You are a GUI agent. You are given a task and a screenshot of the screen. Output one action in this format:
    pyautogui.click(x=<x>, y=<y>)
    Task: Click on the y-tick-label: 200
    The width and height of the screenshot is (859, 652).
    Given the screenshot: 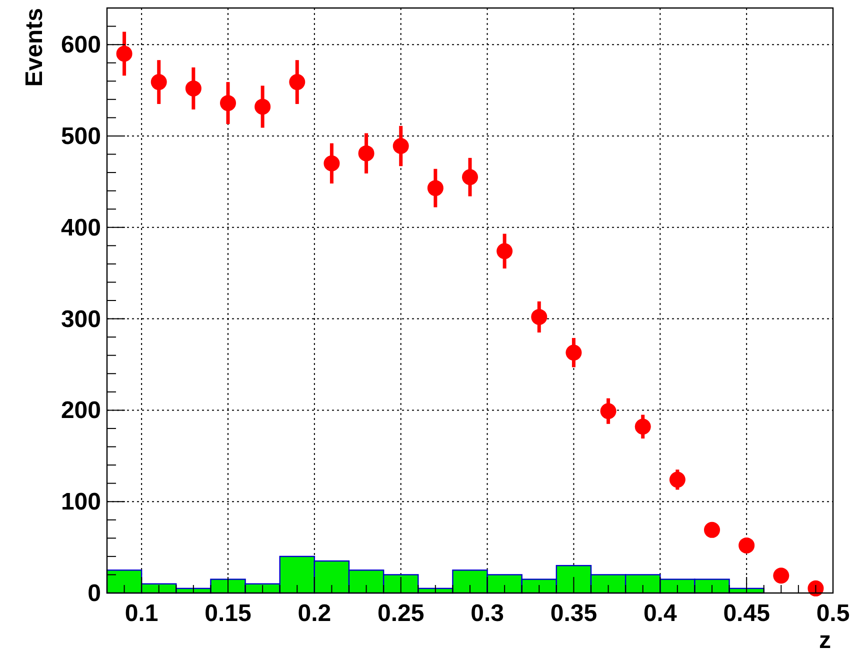 What is the action you would take?
    pyautogui.click(x=80, y=410)
    